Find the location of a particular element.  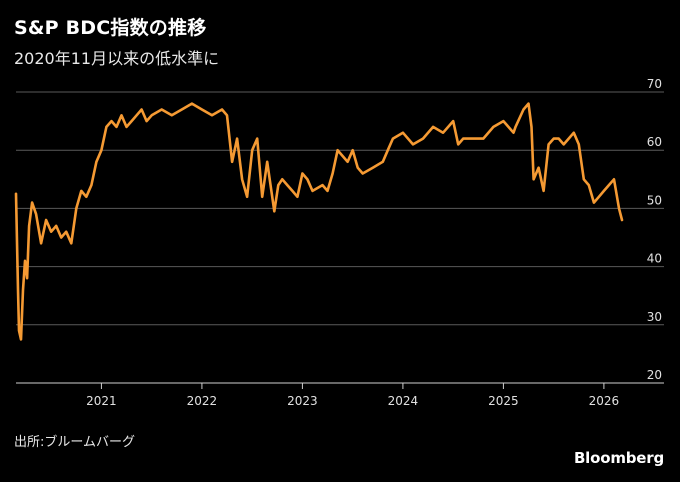

y-tick-label: 50 is located at coordinates (654, 200).